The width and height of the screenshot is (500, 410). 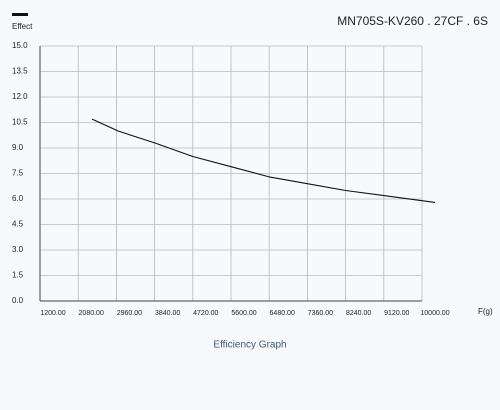 What do you see at coordinates (358, 313) in the screenshot?
I see `x-tick-label: 8240.00` at bounding box center [358, 313].